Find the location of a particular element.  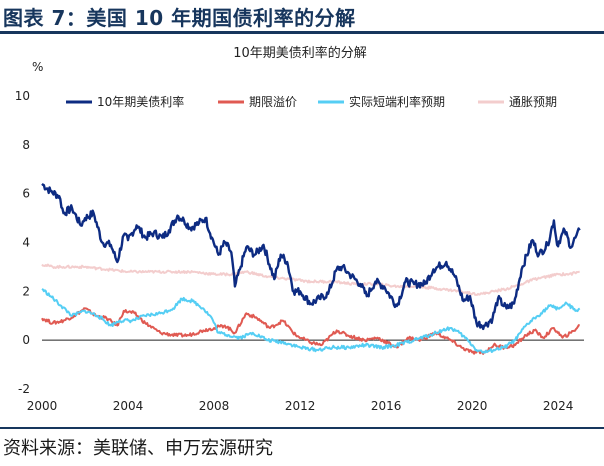

source-note: 资料来源：美联储、申万宏源研究 is located at coordinates (138, 448).